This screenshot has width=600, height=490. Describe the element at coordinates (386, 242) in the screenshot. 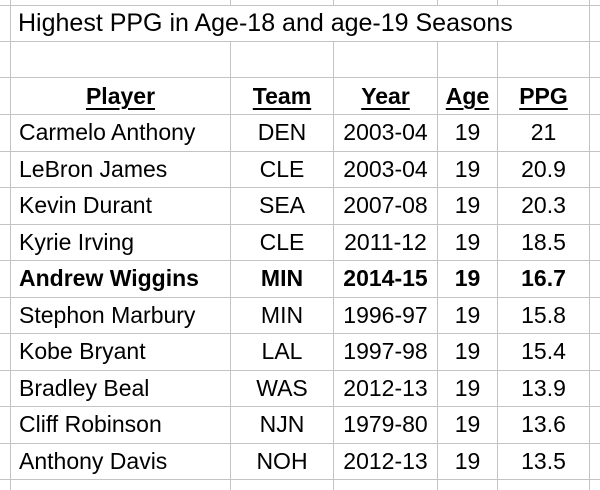

I see `cell-year: 2011-12` at that location.